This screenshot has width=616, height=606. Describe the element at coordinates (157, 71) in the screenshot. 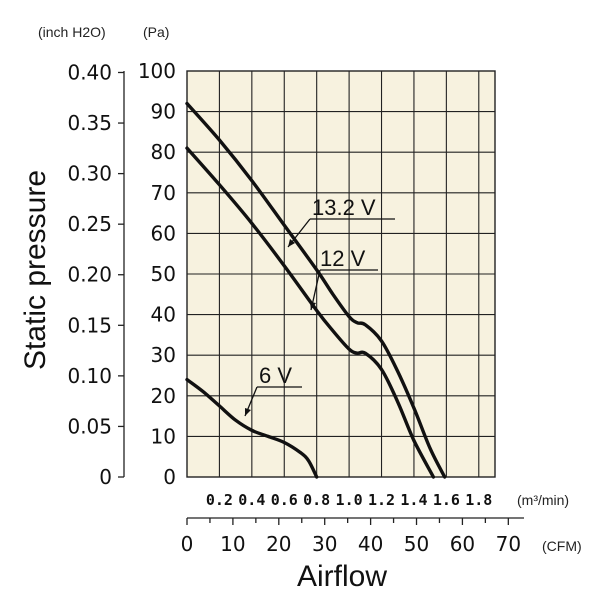

I see `pa-tick-label: 100` at that location.